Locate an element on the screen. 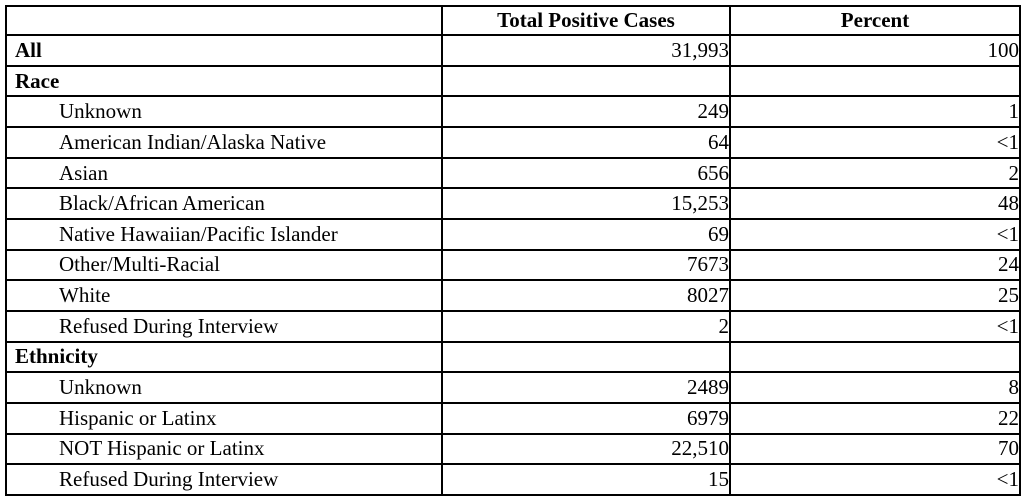 The image size is (1024, 504). table-row: Unknown 249 1 is located at coordinates (513, 112).